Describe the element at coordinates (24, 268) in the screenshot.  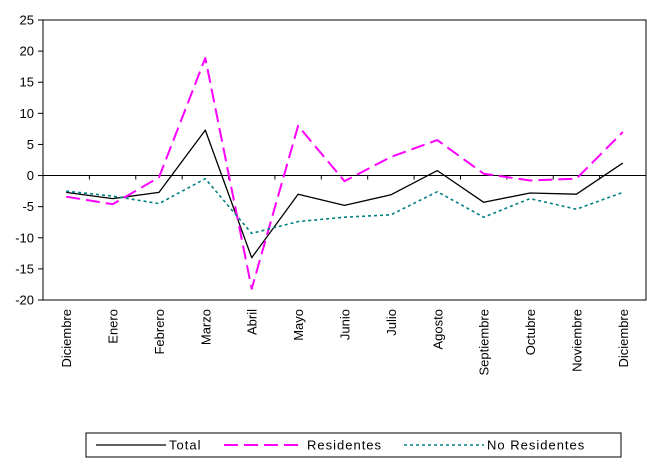
I see `y-tick-label: -15` at that location.